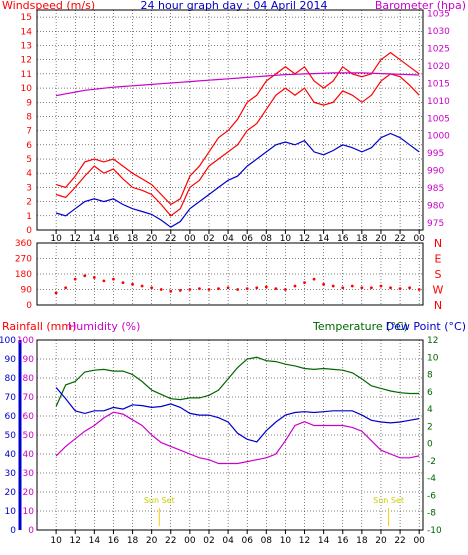 The height and width of the screenshot is (555, 468). What do you see at coordinates (438, 102) in the screenshot?
I see `barometer-tick-label: 1010` at bounding box center [438, 102].